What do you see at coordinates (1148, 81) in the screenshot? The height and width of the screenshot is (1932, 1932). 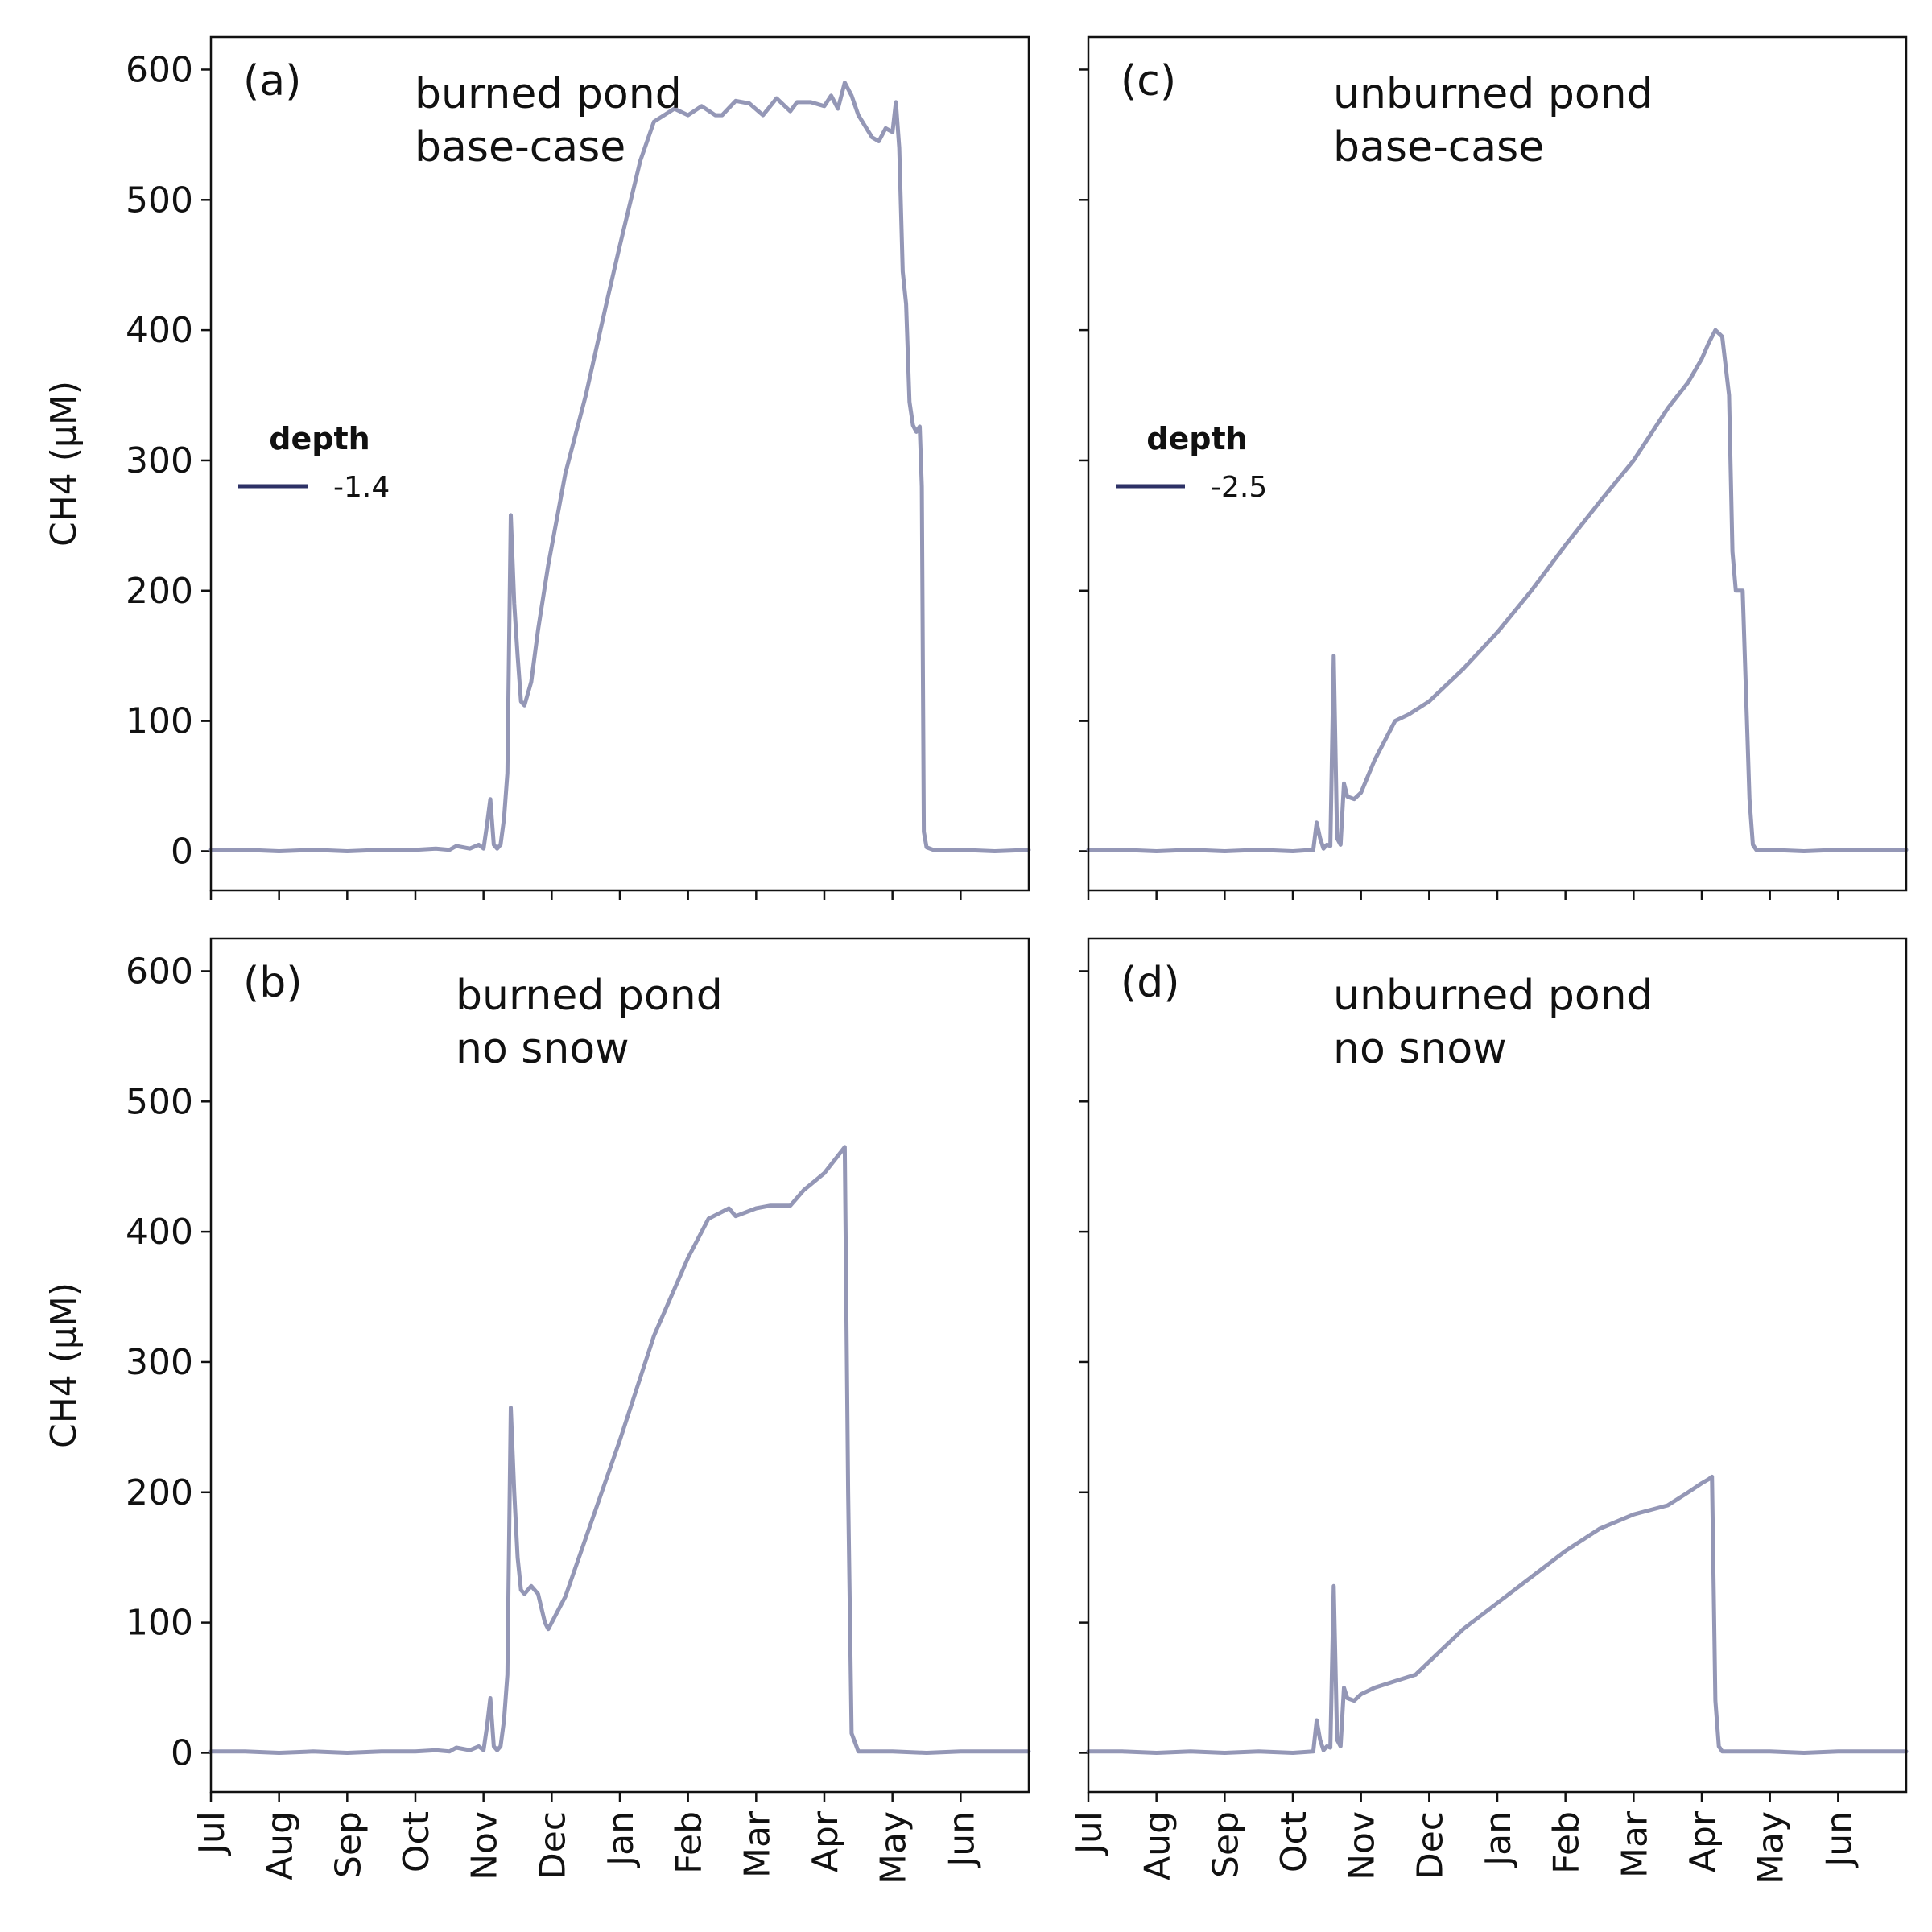 I see `panel-label: (c)` at bounding box center [1148, 81].